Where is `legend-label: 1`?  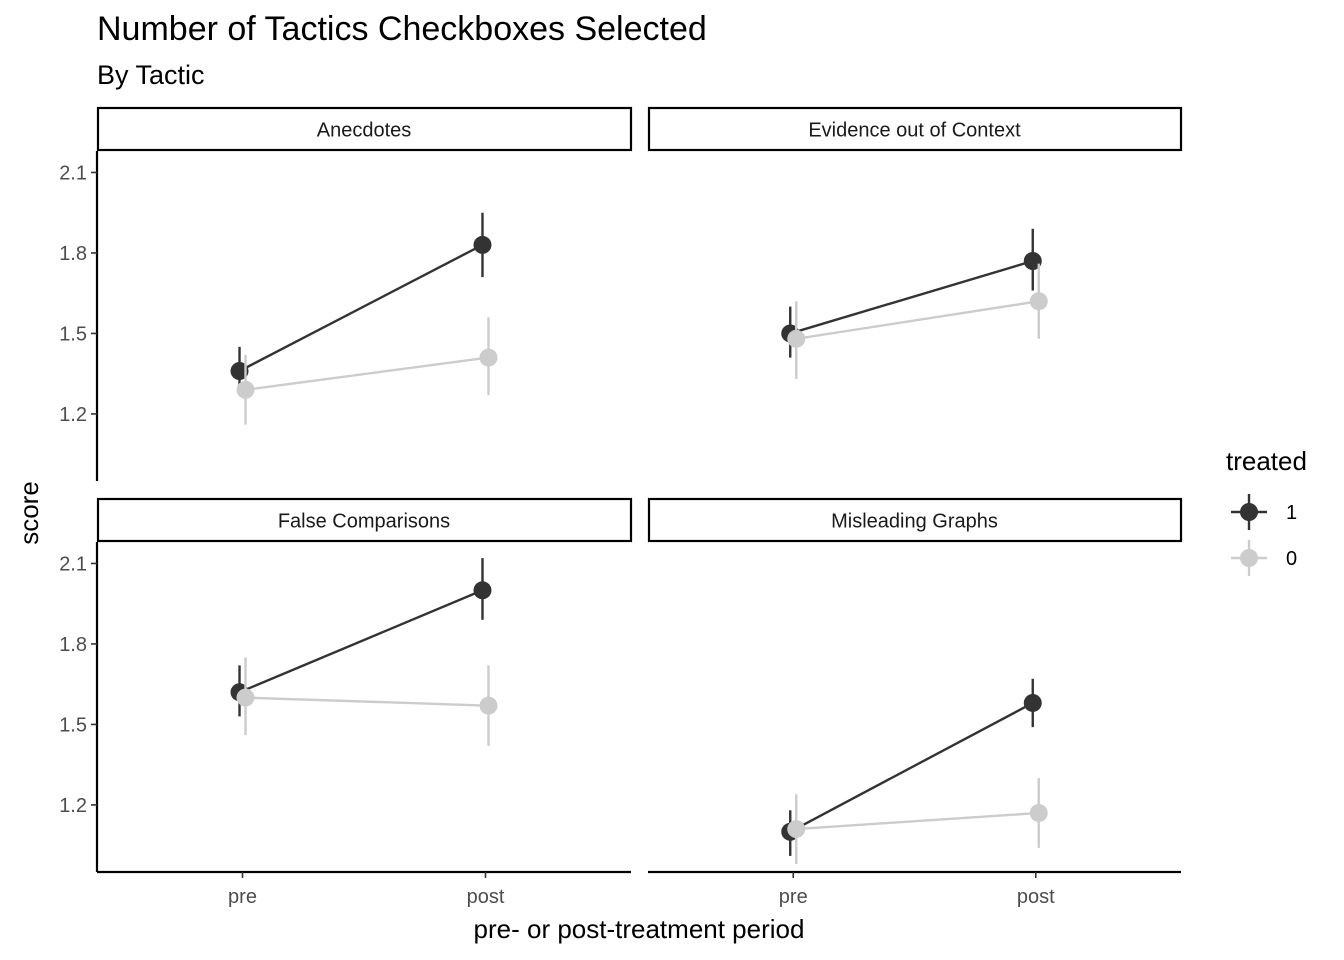 legend-label: 1 is located at coordinates (1291, 513).